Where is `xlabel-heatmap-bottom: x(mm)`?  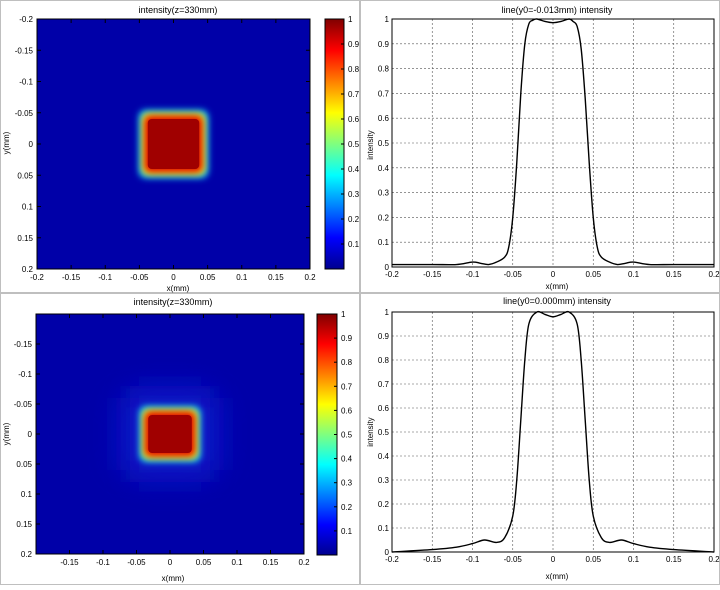
xlabel-heatmap-bottom: x(mm) is located at coordinates (173, 578).